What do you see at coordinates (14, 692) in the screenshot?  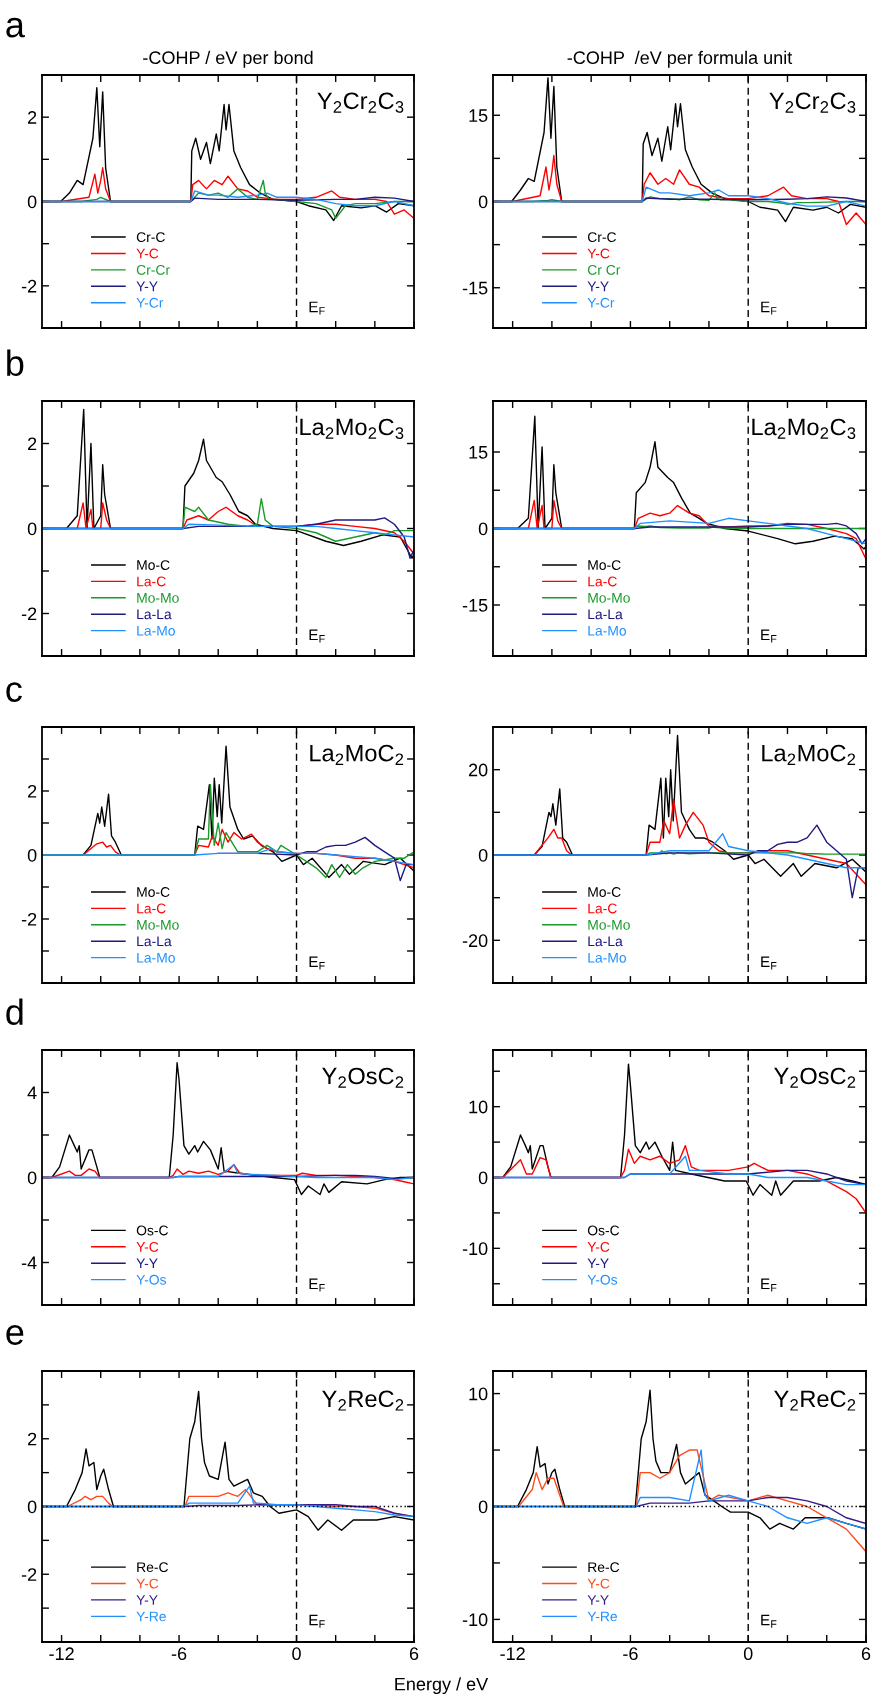 I see `text: c` at bounding box center [14, 692].